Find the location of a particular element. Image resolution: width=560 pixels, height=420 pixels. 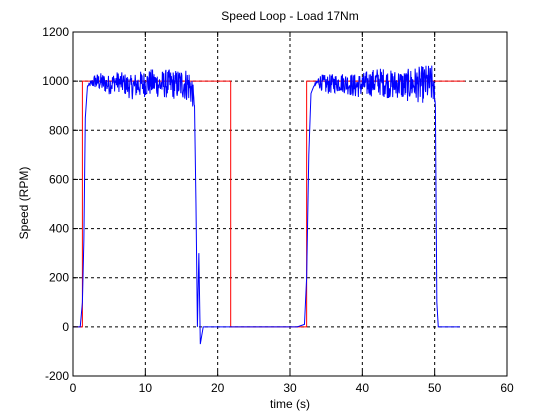

x-tick-label: 60 is located at coordinates (507, 388).